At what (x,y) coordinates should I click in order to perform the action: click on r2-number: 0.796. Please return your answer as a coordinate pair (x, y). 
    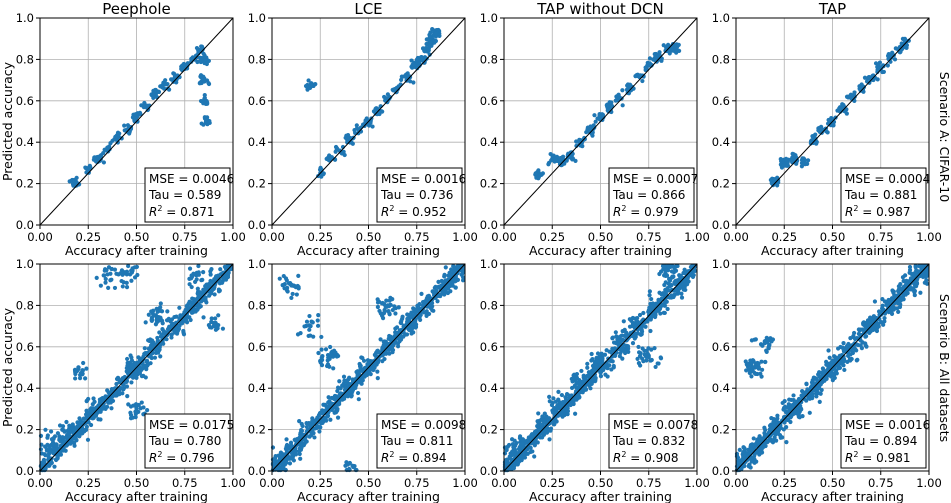
    Looking at the image, I should click on (197, 458).